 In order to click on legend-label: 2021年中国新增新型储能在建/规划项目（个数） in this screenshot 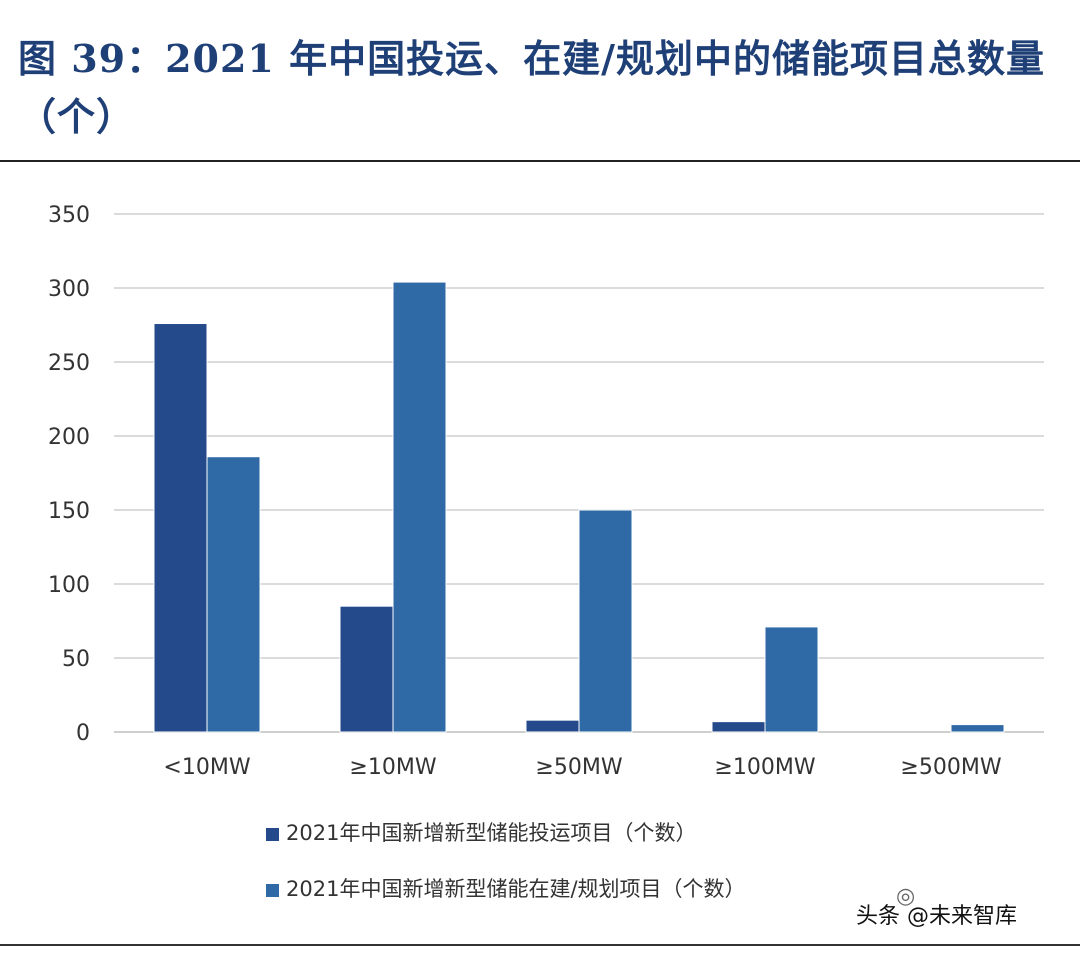, I will do `click(516, 889)`.